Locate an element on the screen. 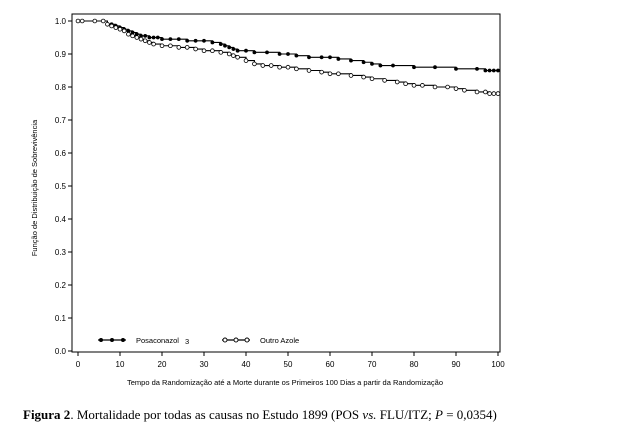 The height and width of the screenshot is (429, 617). x-tick-label: 90 is located at coordinates (456, 364).